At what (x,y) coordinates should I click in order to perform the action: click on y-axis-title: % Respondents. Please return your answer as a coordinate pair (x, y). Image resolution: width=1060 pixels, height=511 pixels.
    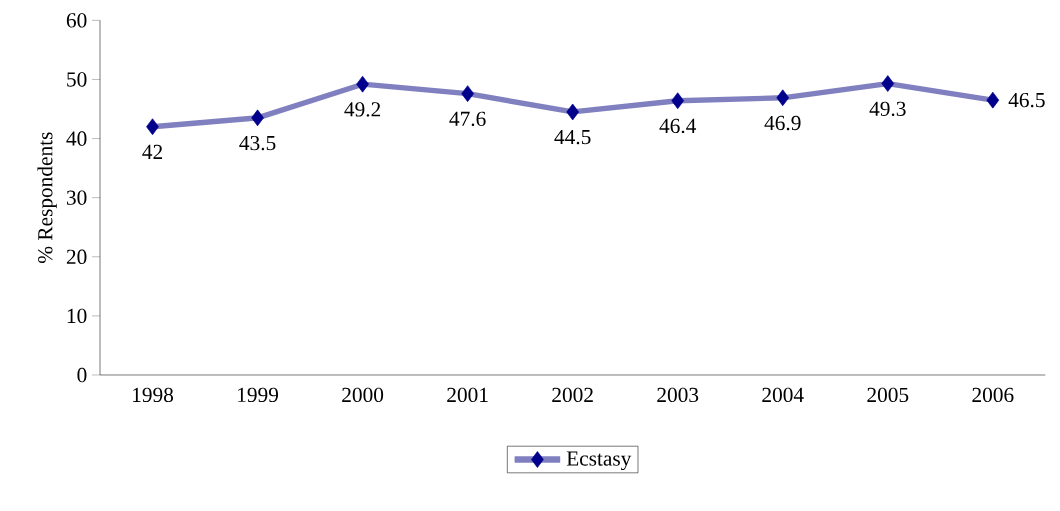
    Looking at the image, I should click on (47, 197).